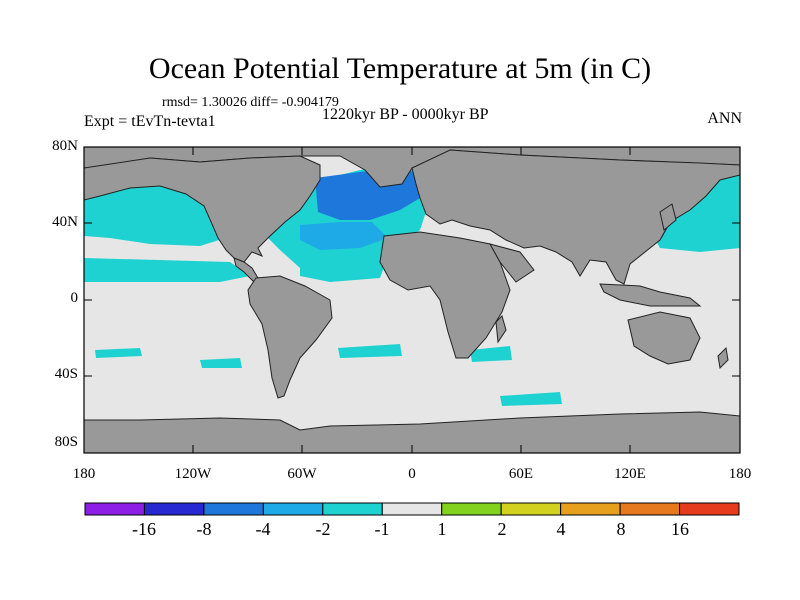 The height and width of the screenshot is (600, 800). I want to click on land-south-america, so click(290, 337).